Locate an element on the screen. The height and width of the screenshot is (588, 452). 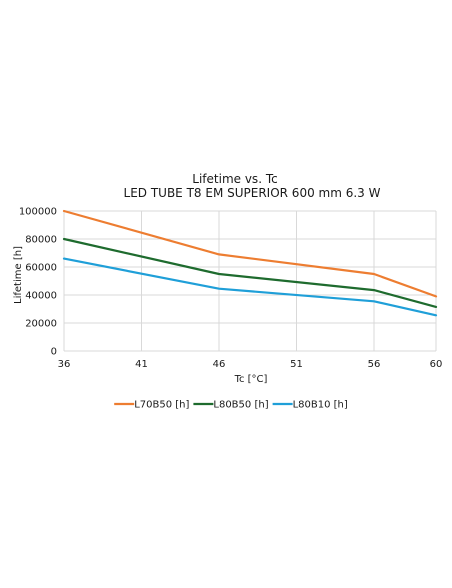
x-axis-title: Tc [°C] is located at coordinates (251, 379).